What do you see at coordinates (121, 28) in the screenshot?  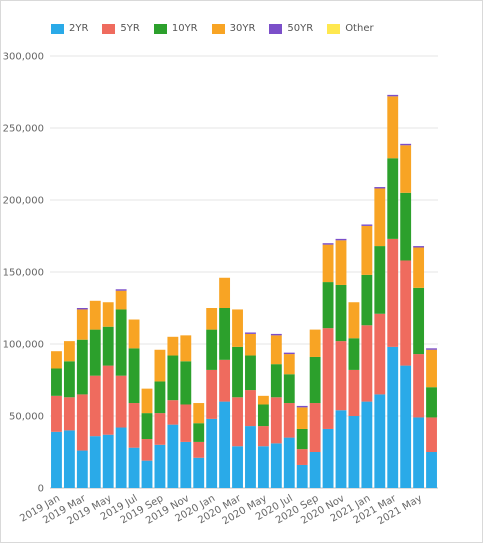 I see `legend-entry: 5YR` at bounding box center [121, 28].